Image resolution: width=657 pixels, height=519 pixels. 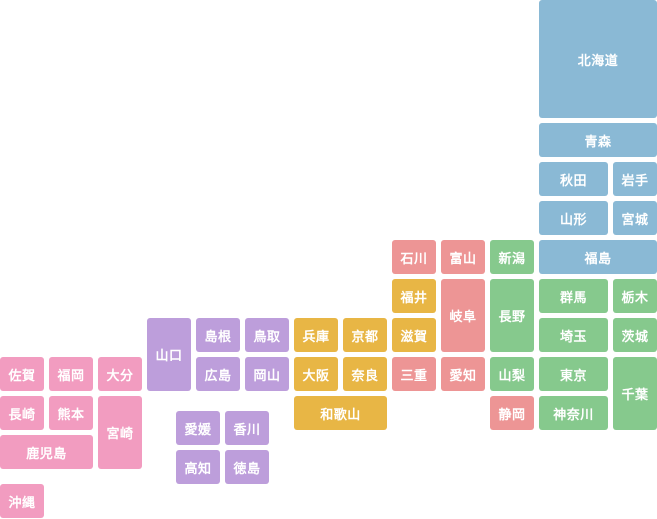 What do you see at coordinates (71, 413) in the screenshot?
I see `prefecture-kumamoto: 熊本` at bounding box center [71, 413].